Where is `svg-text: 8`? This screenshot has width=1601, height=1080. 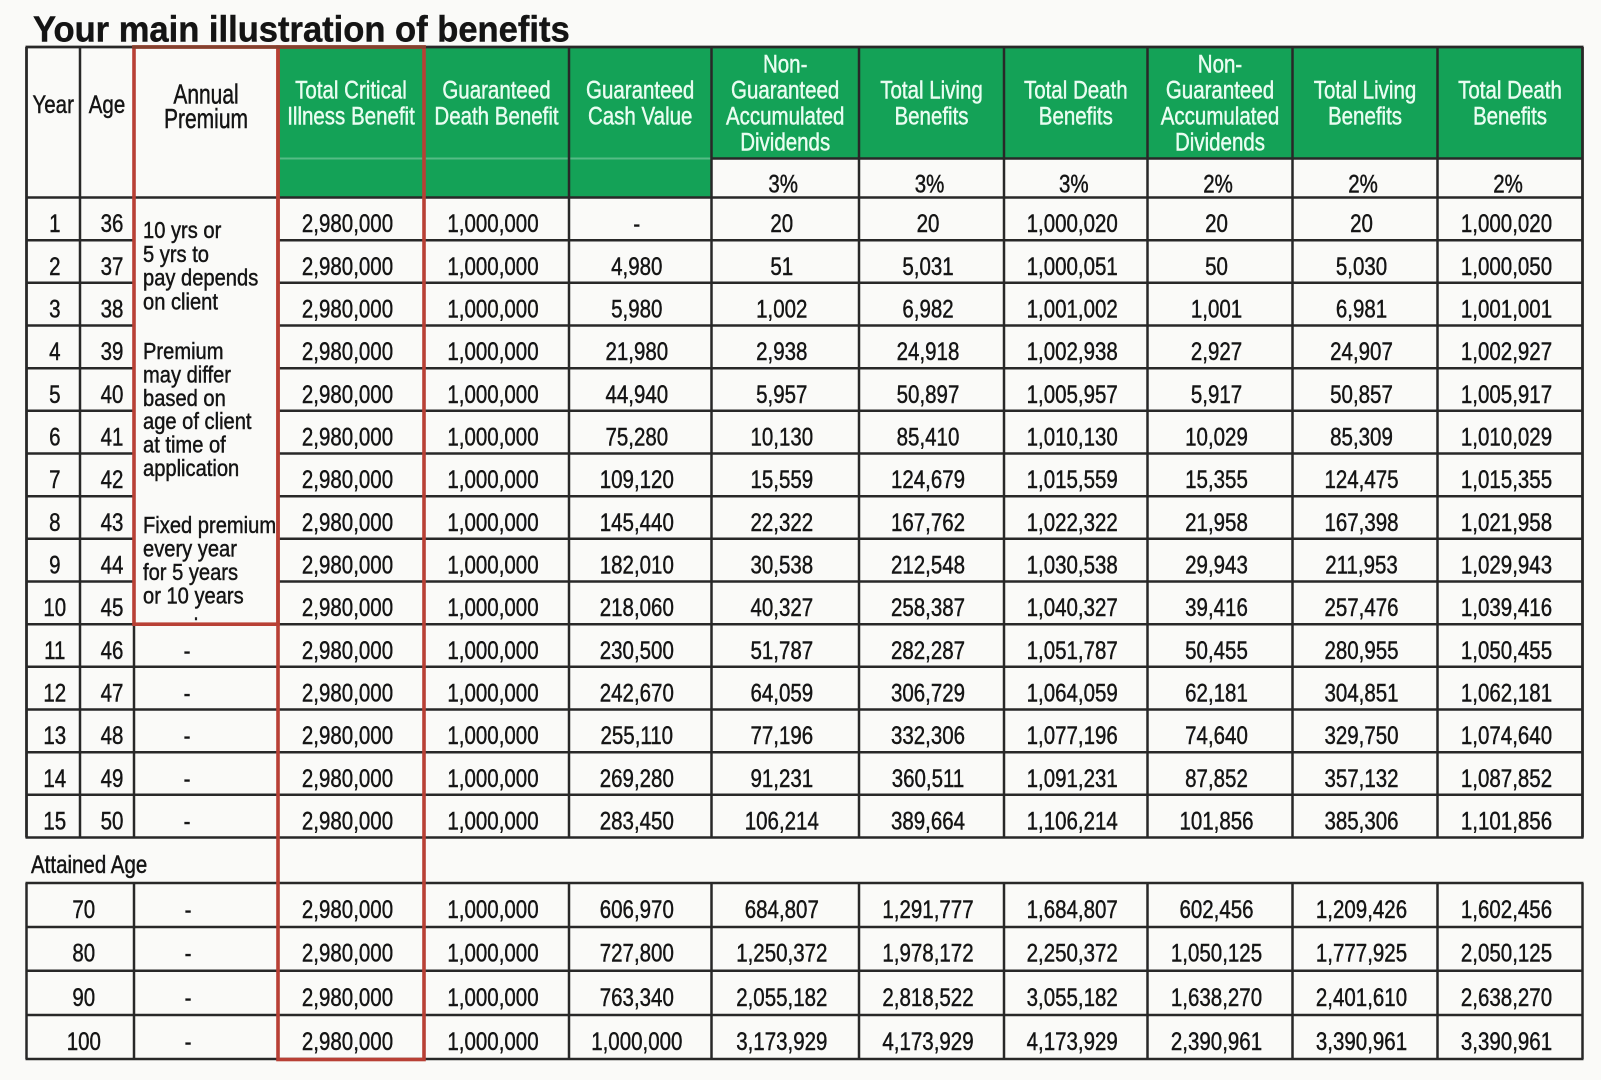
svg-text: 8 is located at coordinates (54, 522).